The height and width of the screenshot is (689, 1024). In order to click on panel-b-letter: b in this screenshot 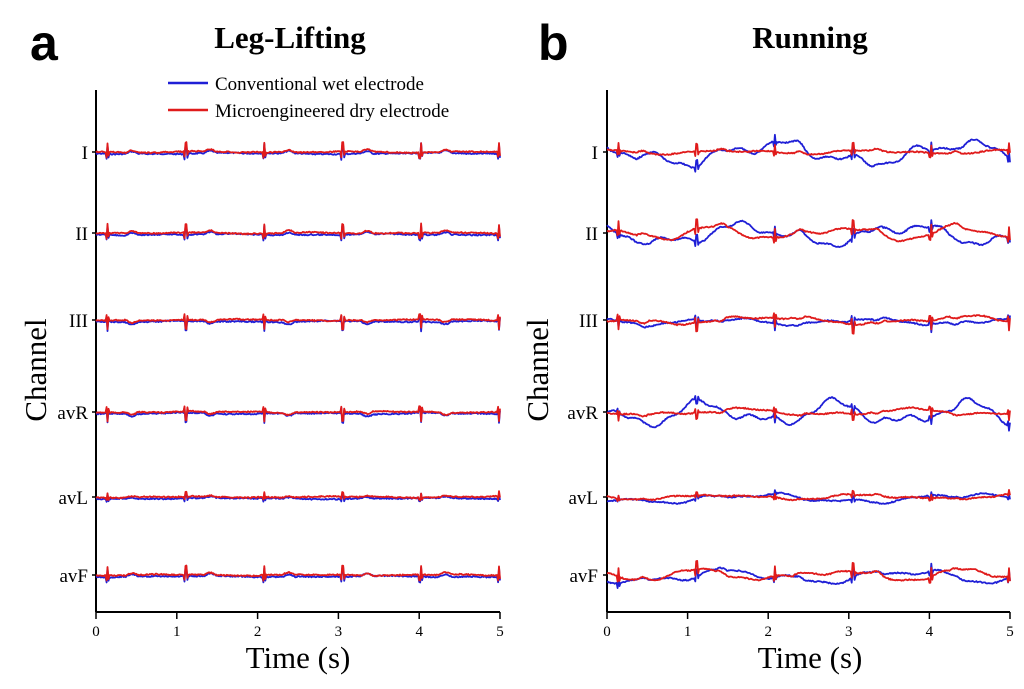, I will do `click(553, 43)`.